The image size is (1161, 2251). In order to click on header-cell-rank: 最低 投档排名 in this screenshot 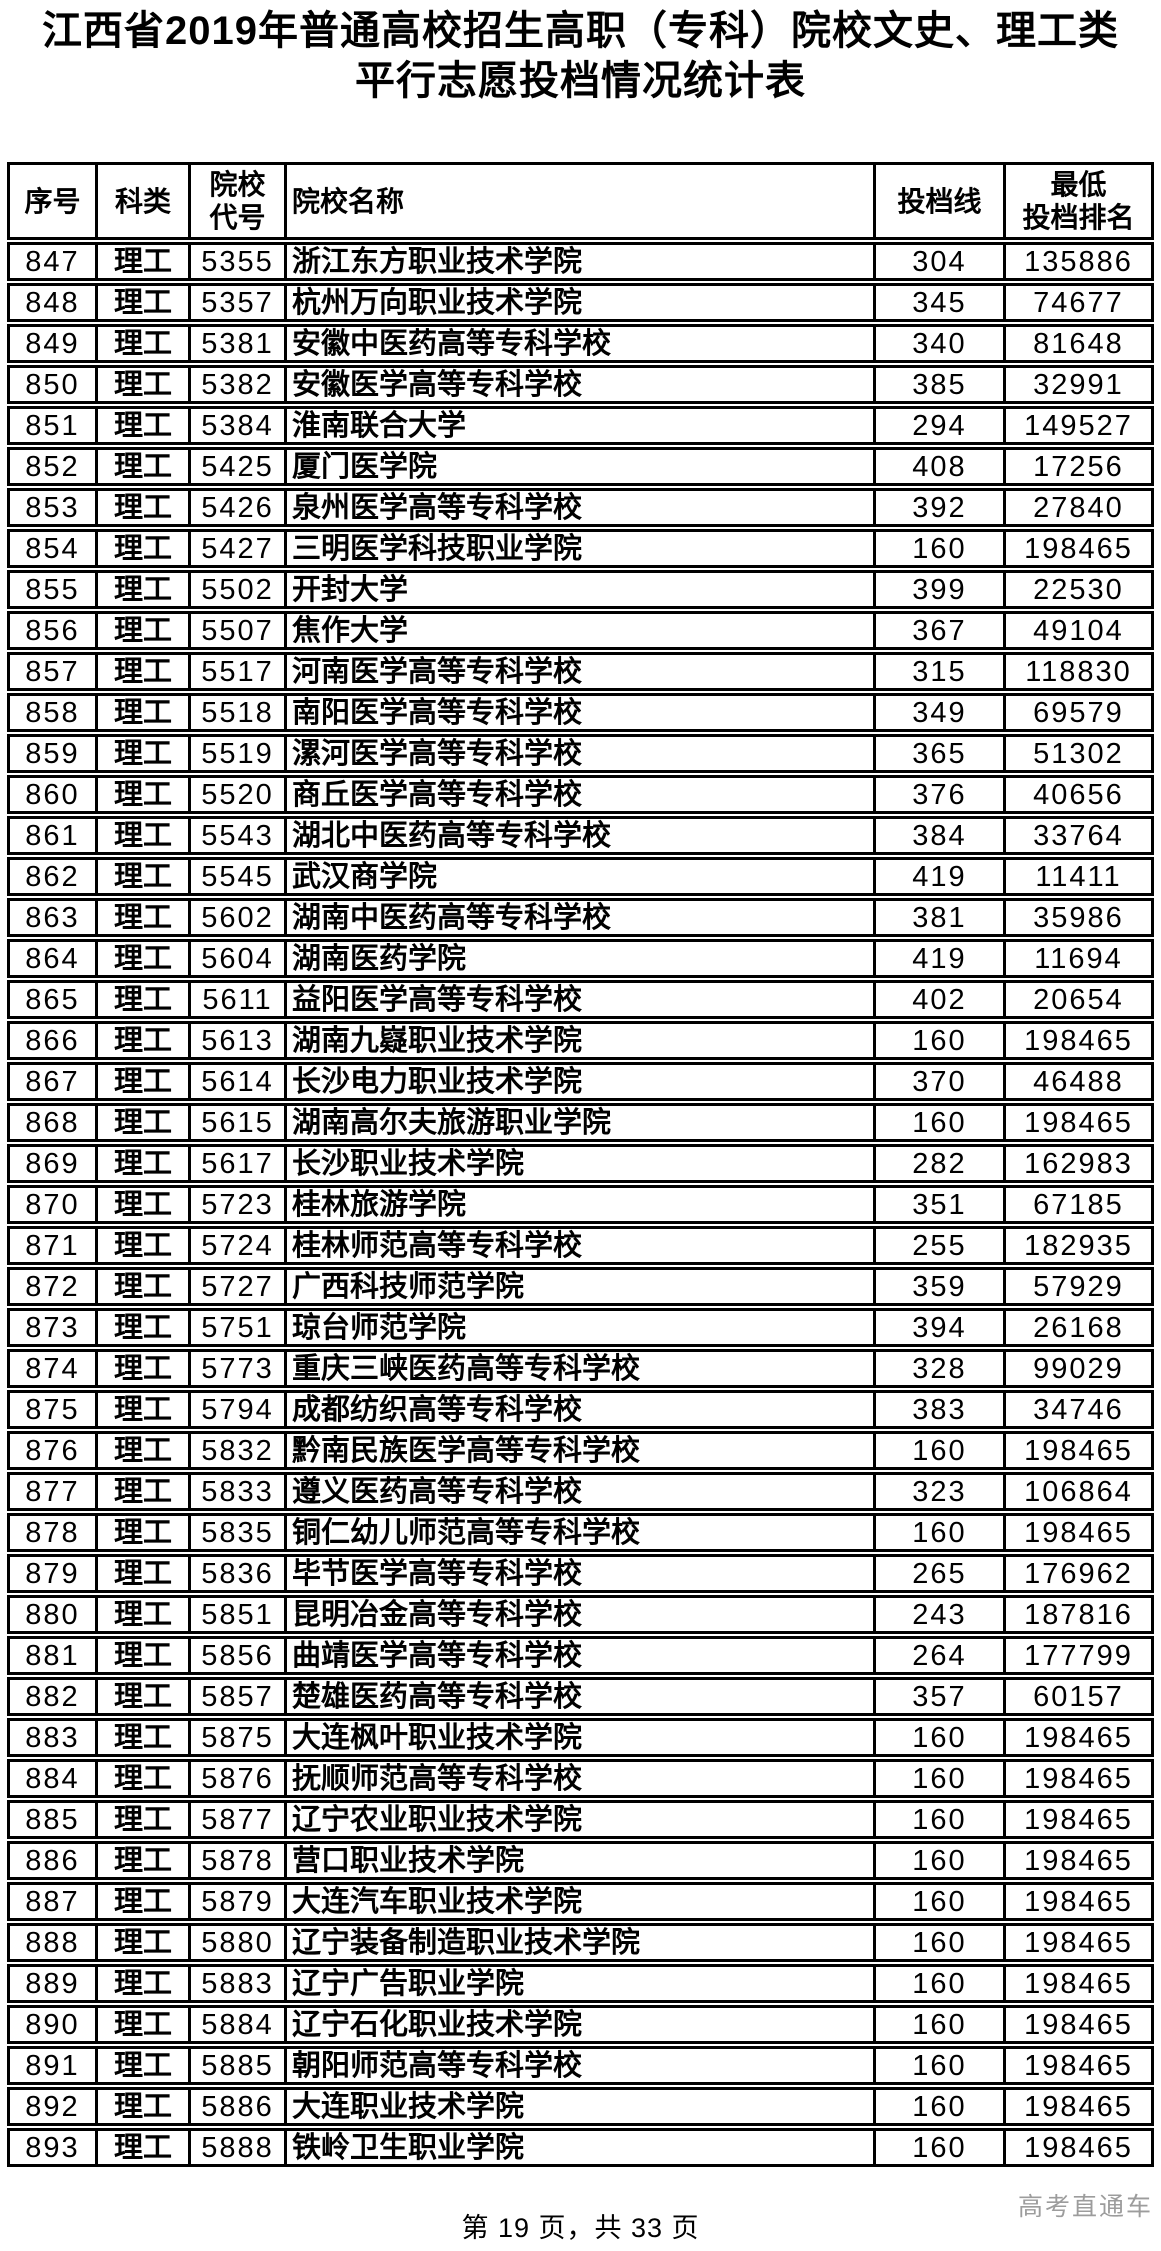, I will do `click(1078, 201)`.